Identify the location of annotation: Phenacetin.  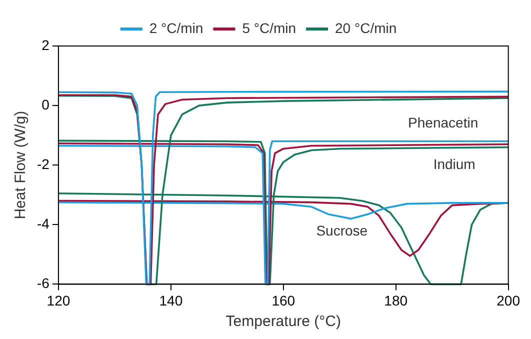
(443, 122).